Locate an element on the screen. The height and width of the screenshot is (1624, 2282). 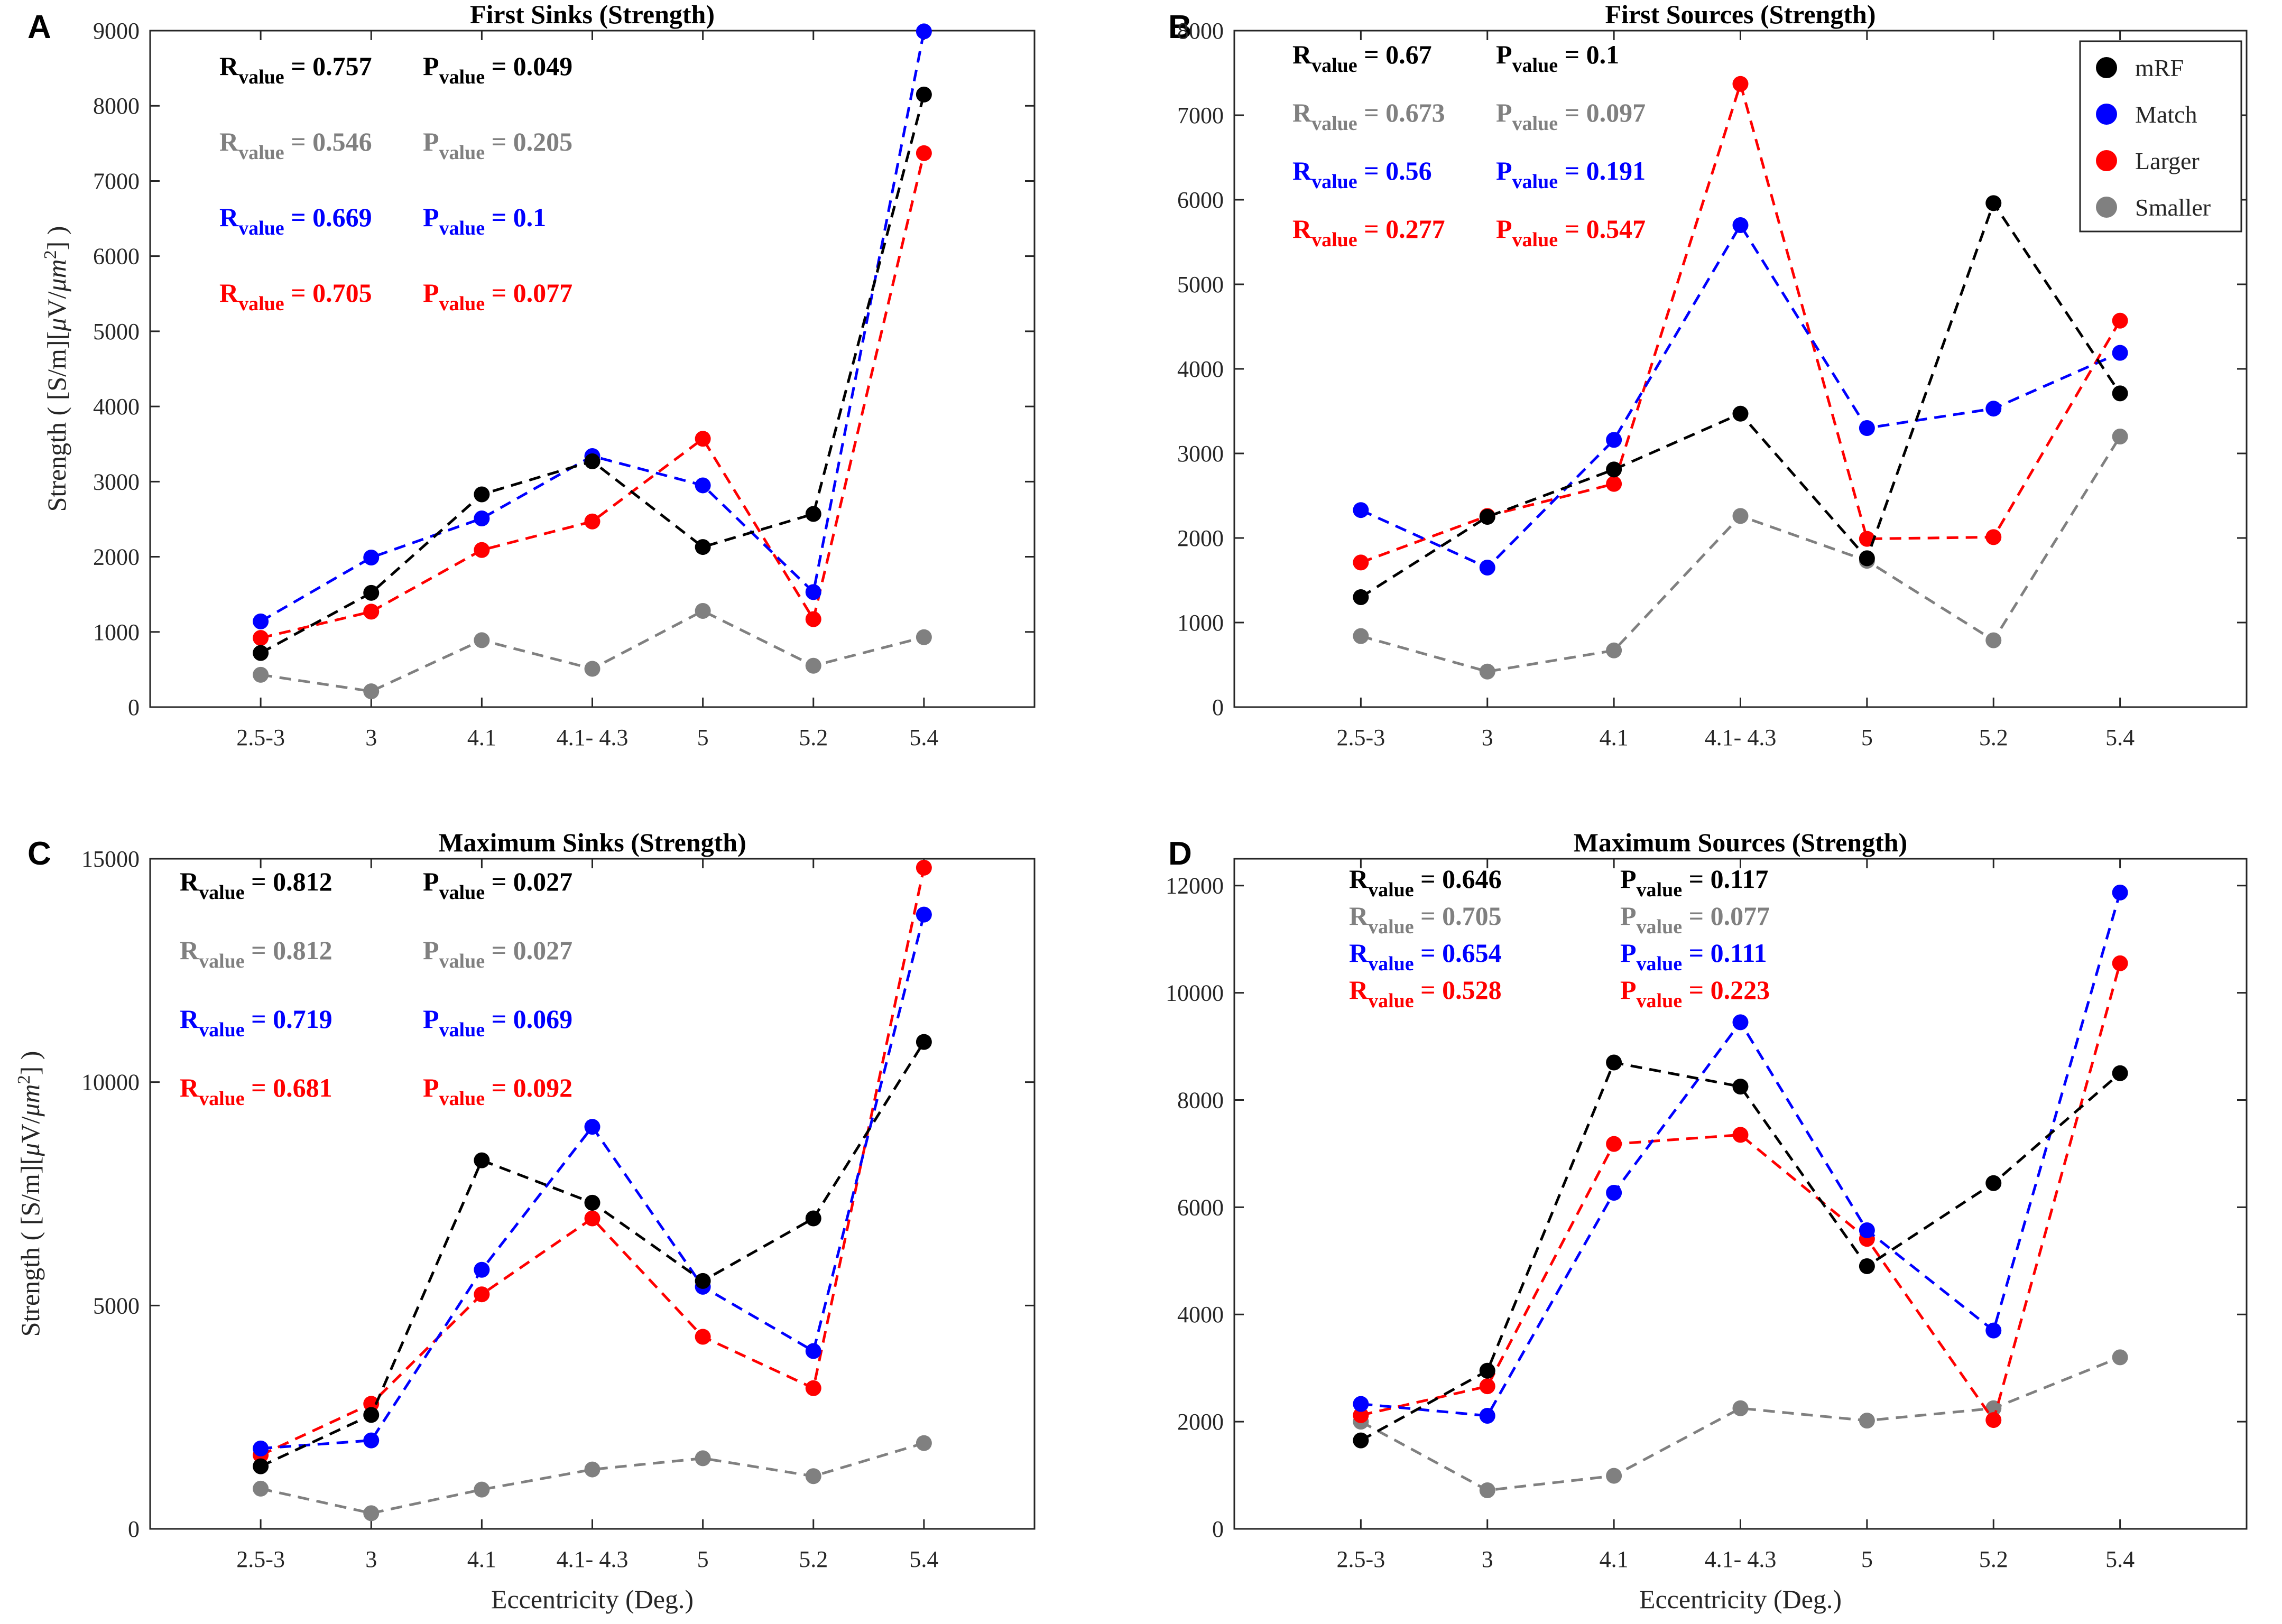
panel-letter-d: D is located at coordinates (1180, 854).